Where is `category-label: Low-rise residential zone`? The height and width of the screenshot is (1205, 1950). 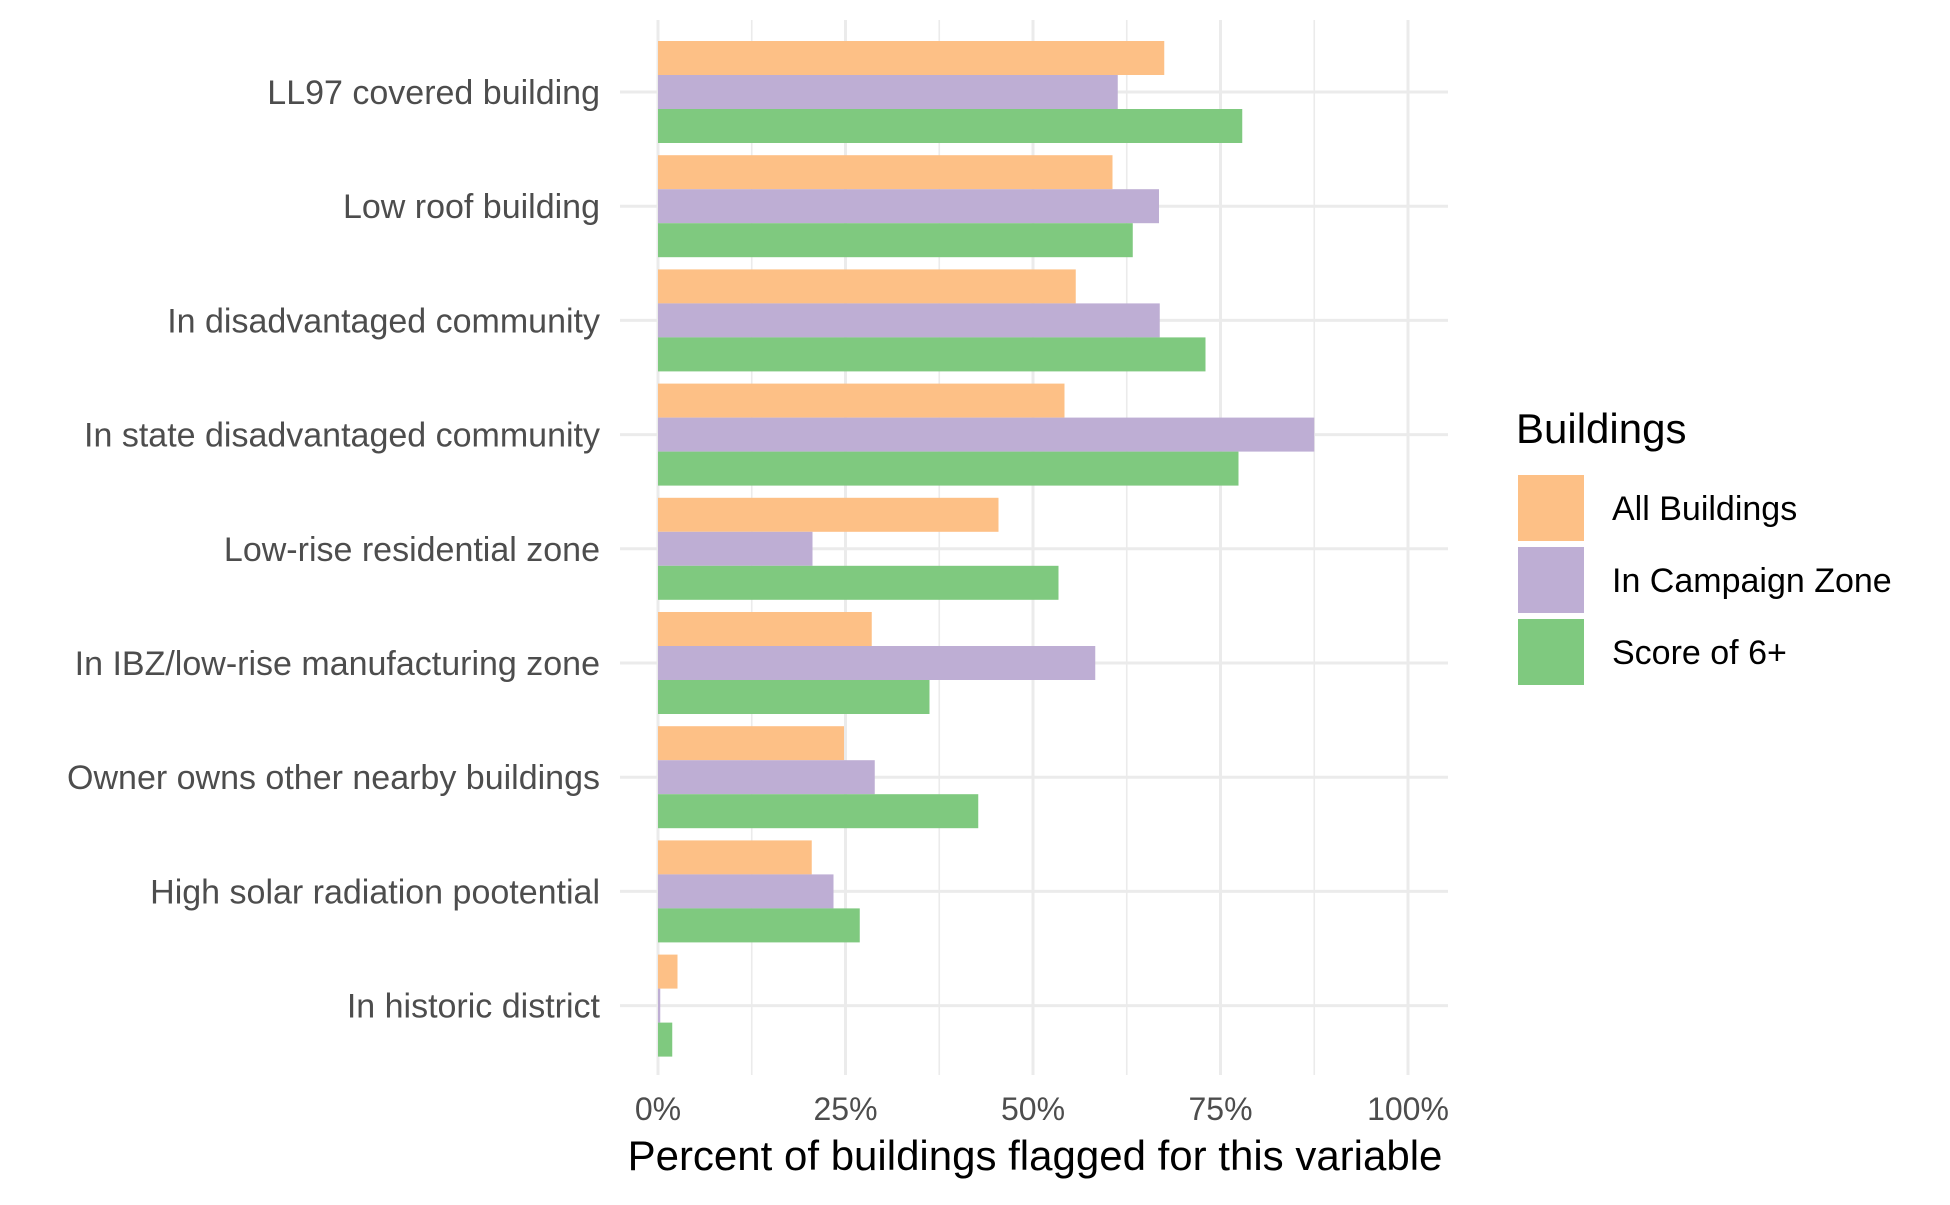
category-label: Low-rise residential zone is located at coordinates (412, 550).